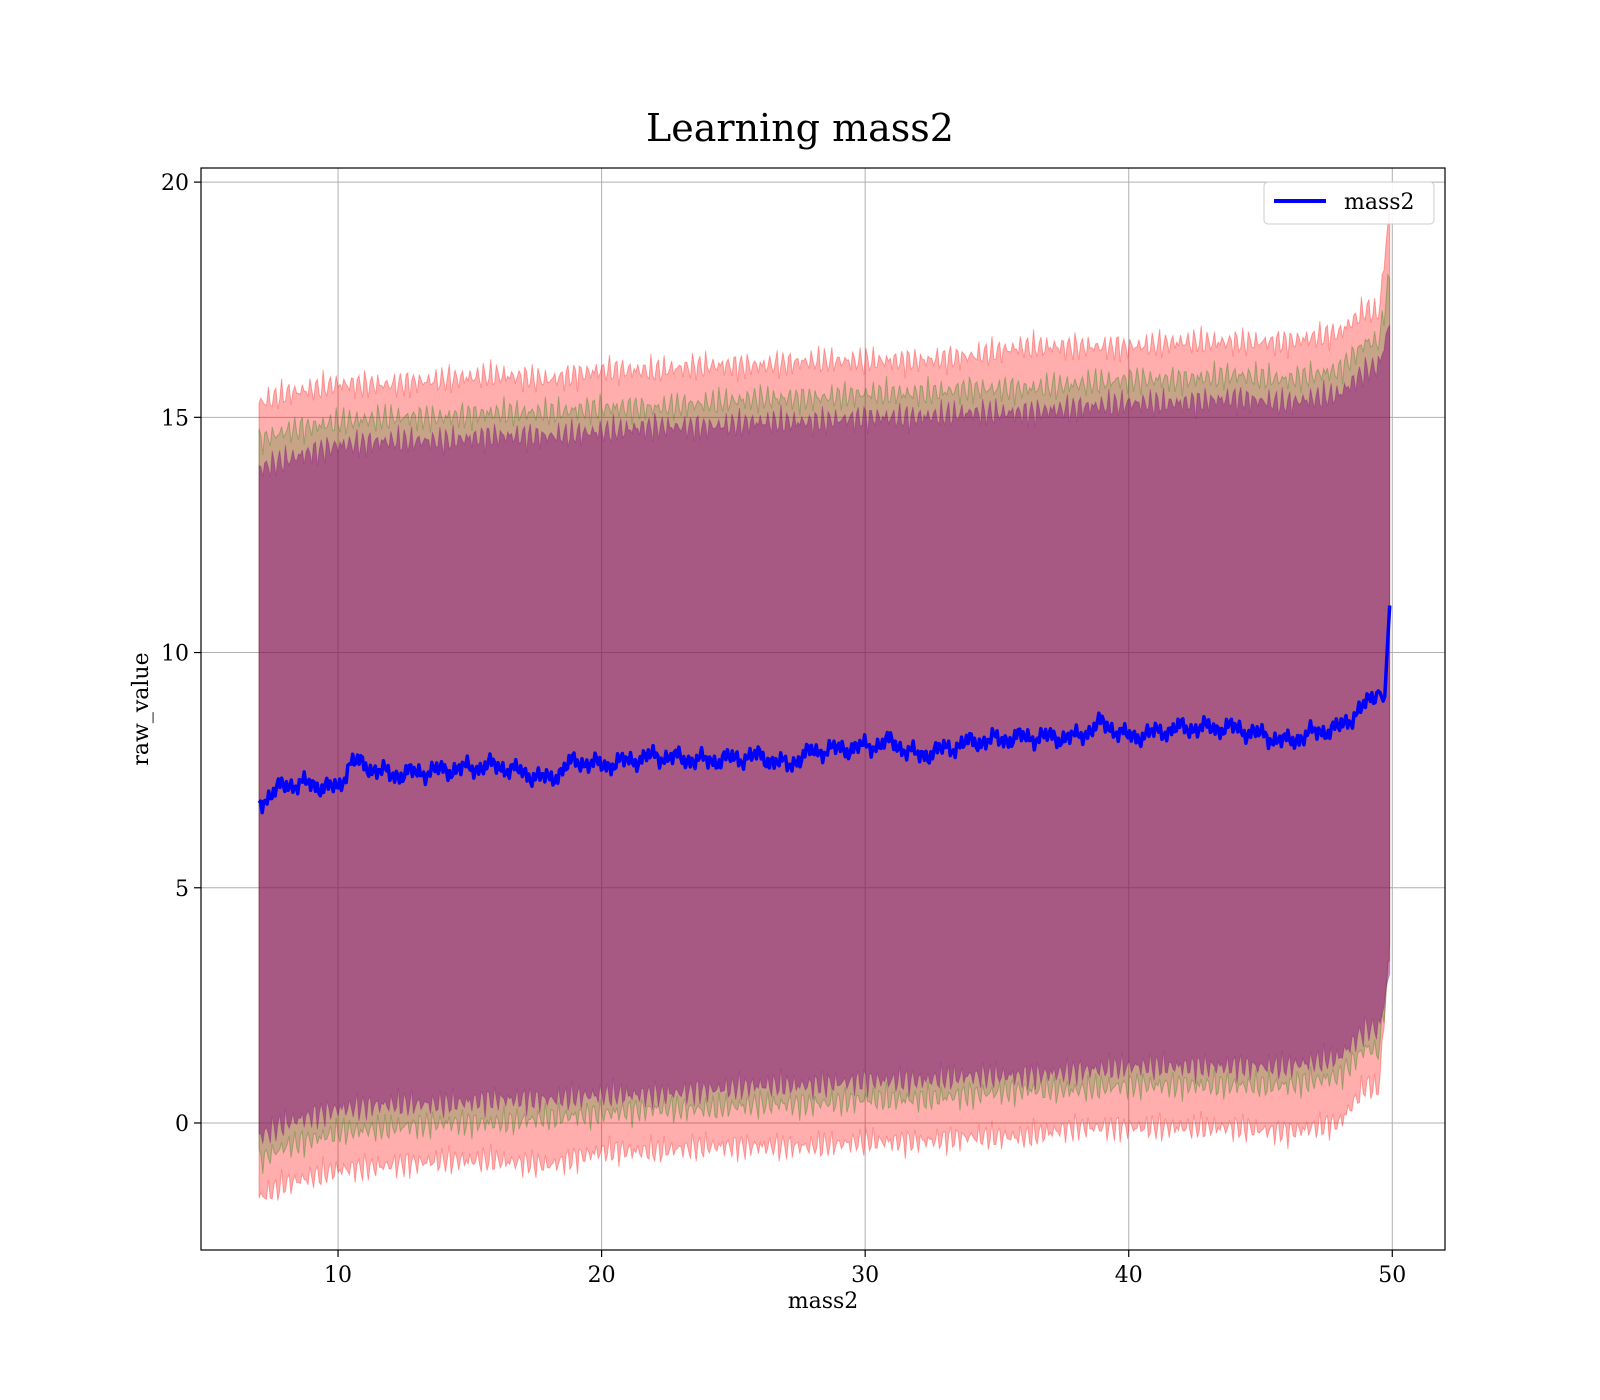 This screenshot has height=1400, width=1600. I want to click on series-line-mass2, so click(824, 710).